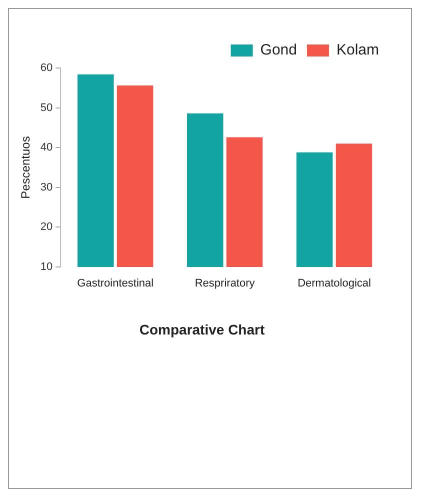  I want to click on y-tick-label: 40, so click(46, 148).